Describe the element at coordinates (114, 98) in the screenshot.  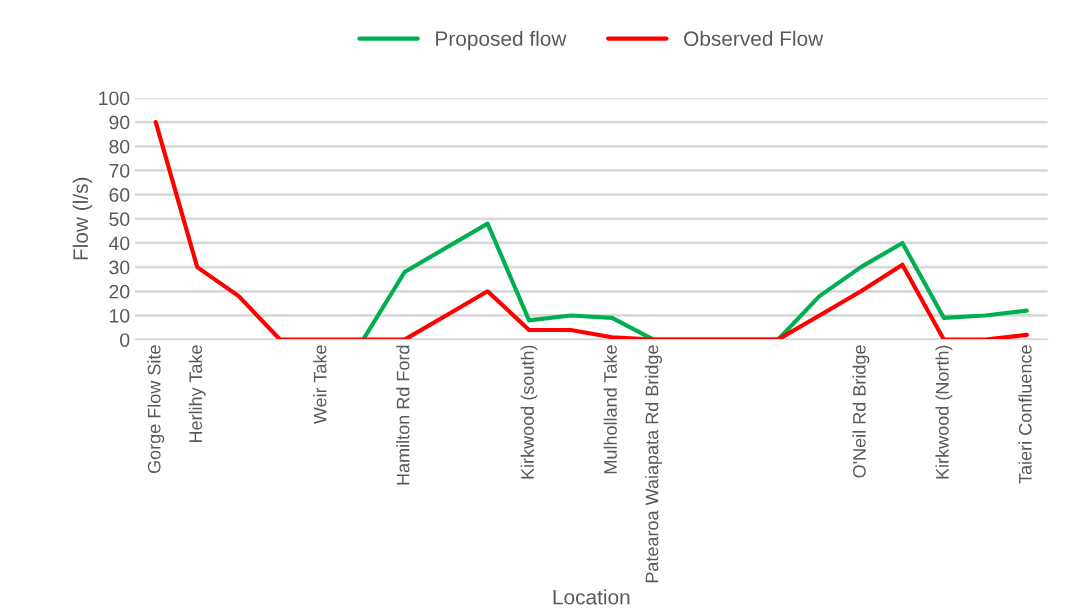
I see `y-tick-label: 100` at that location.